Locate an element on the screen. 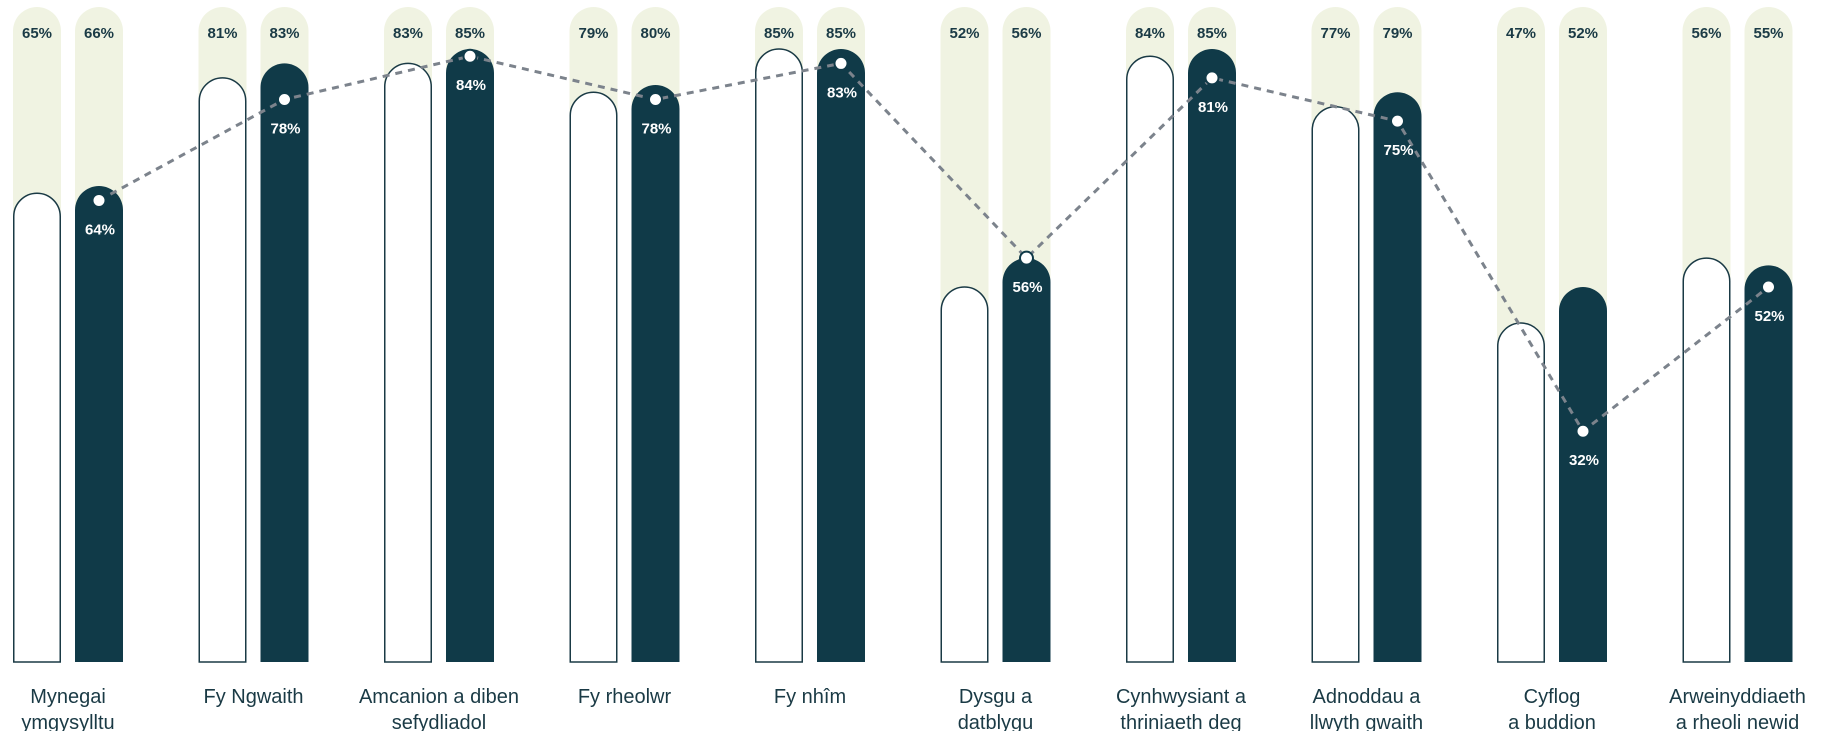 Image resolution: width=1834 pixels, height=731 pixels. line-label-3: 78% is located at coordinates (656, 128).